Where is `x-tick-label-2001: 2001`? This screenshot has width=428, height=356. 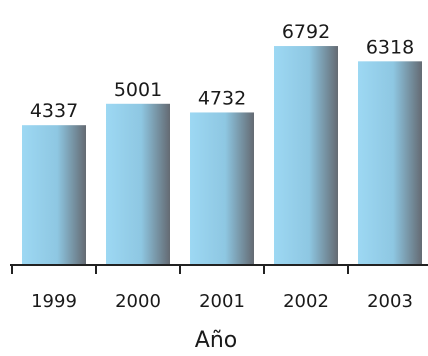
x-tick-label-2001: 2001 is located at coordinates (222, 301).